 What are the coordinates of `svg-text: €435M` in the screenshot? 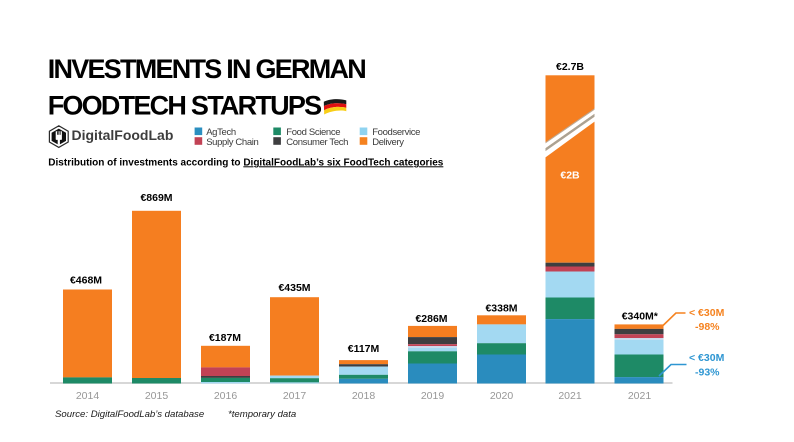 It's located at (294, 288).